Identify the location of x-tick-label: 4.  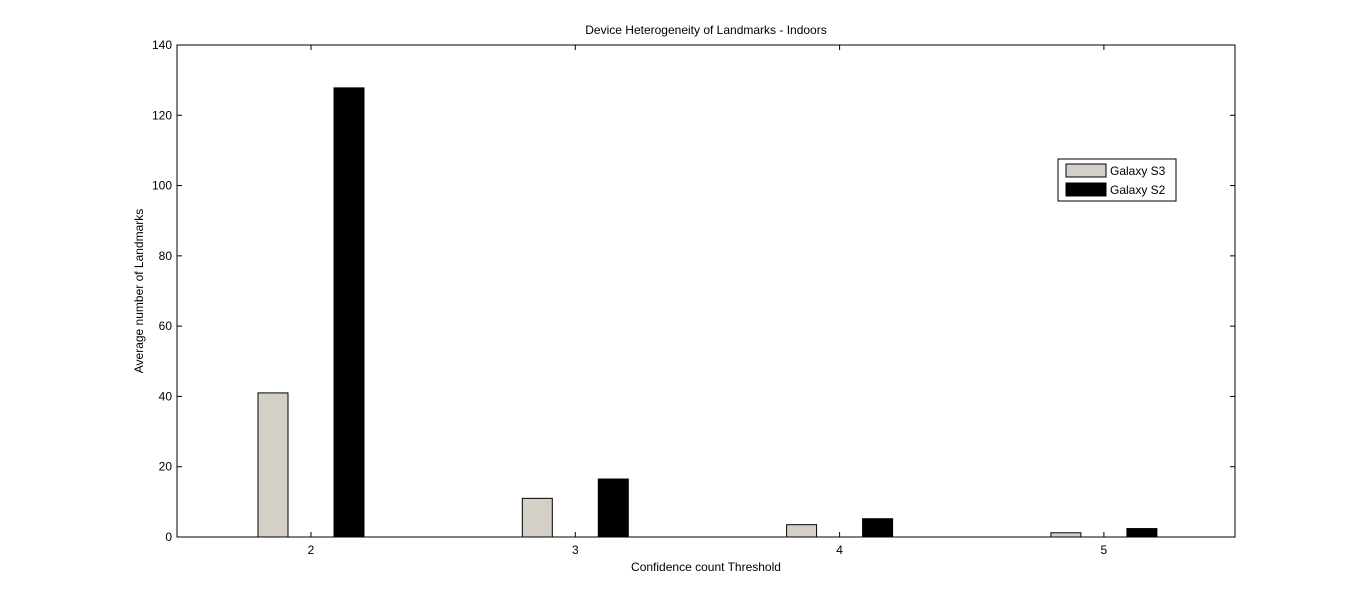
(839, 550).